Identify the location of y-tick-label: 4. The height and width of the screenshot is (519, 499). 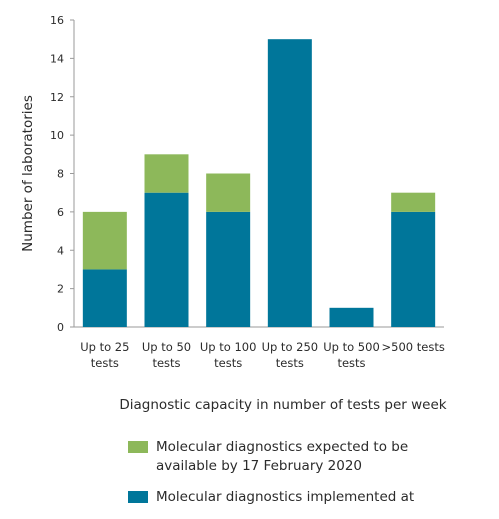
(60, 250).